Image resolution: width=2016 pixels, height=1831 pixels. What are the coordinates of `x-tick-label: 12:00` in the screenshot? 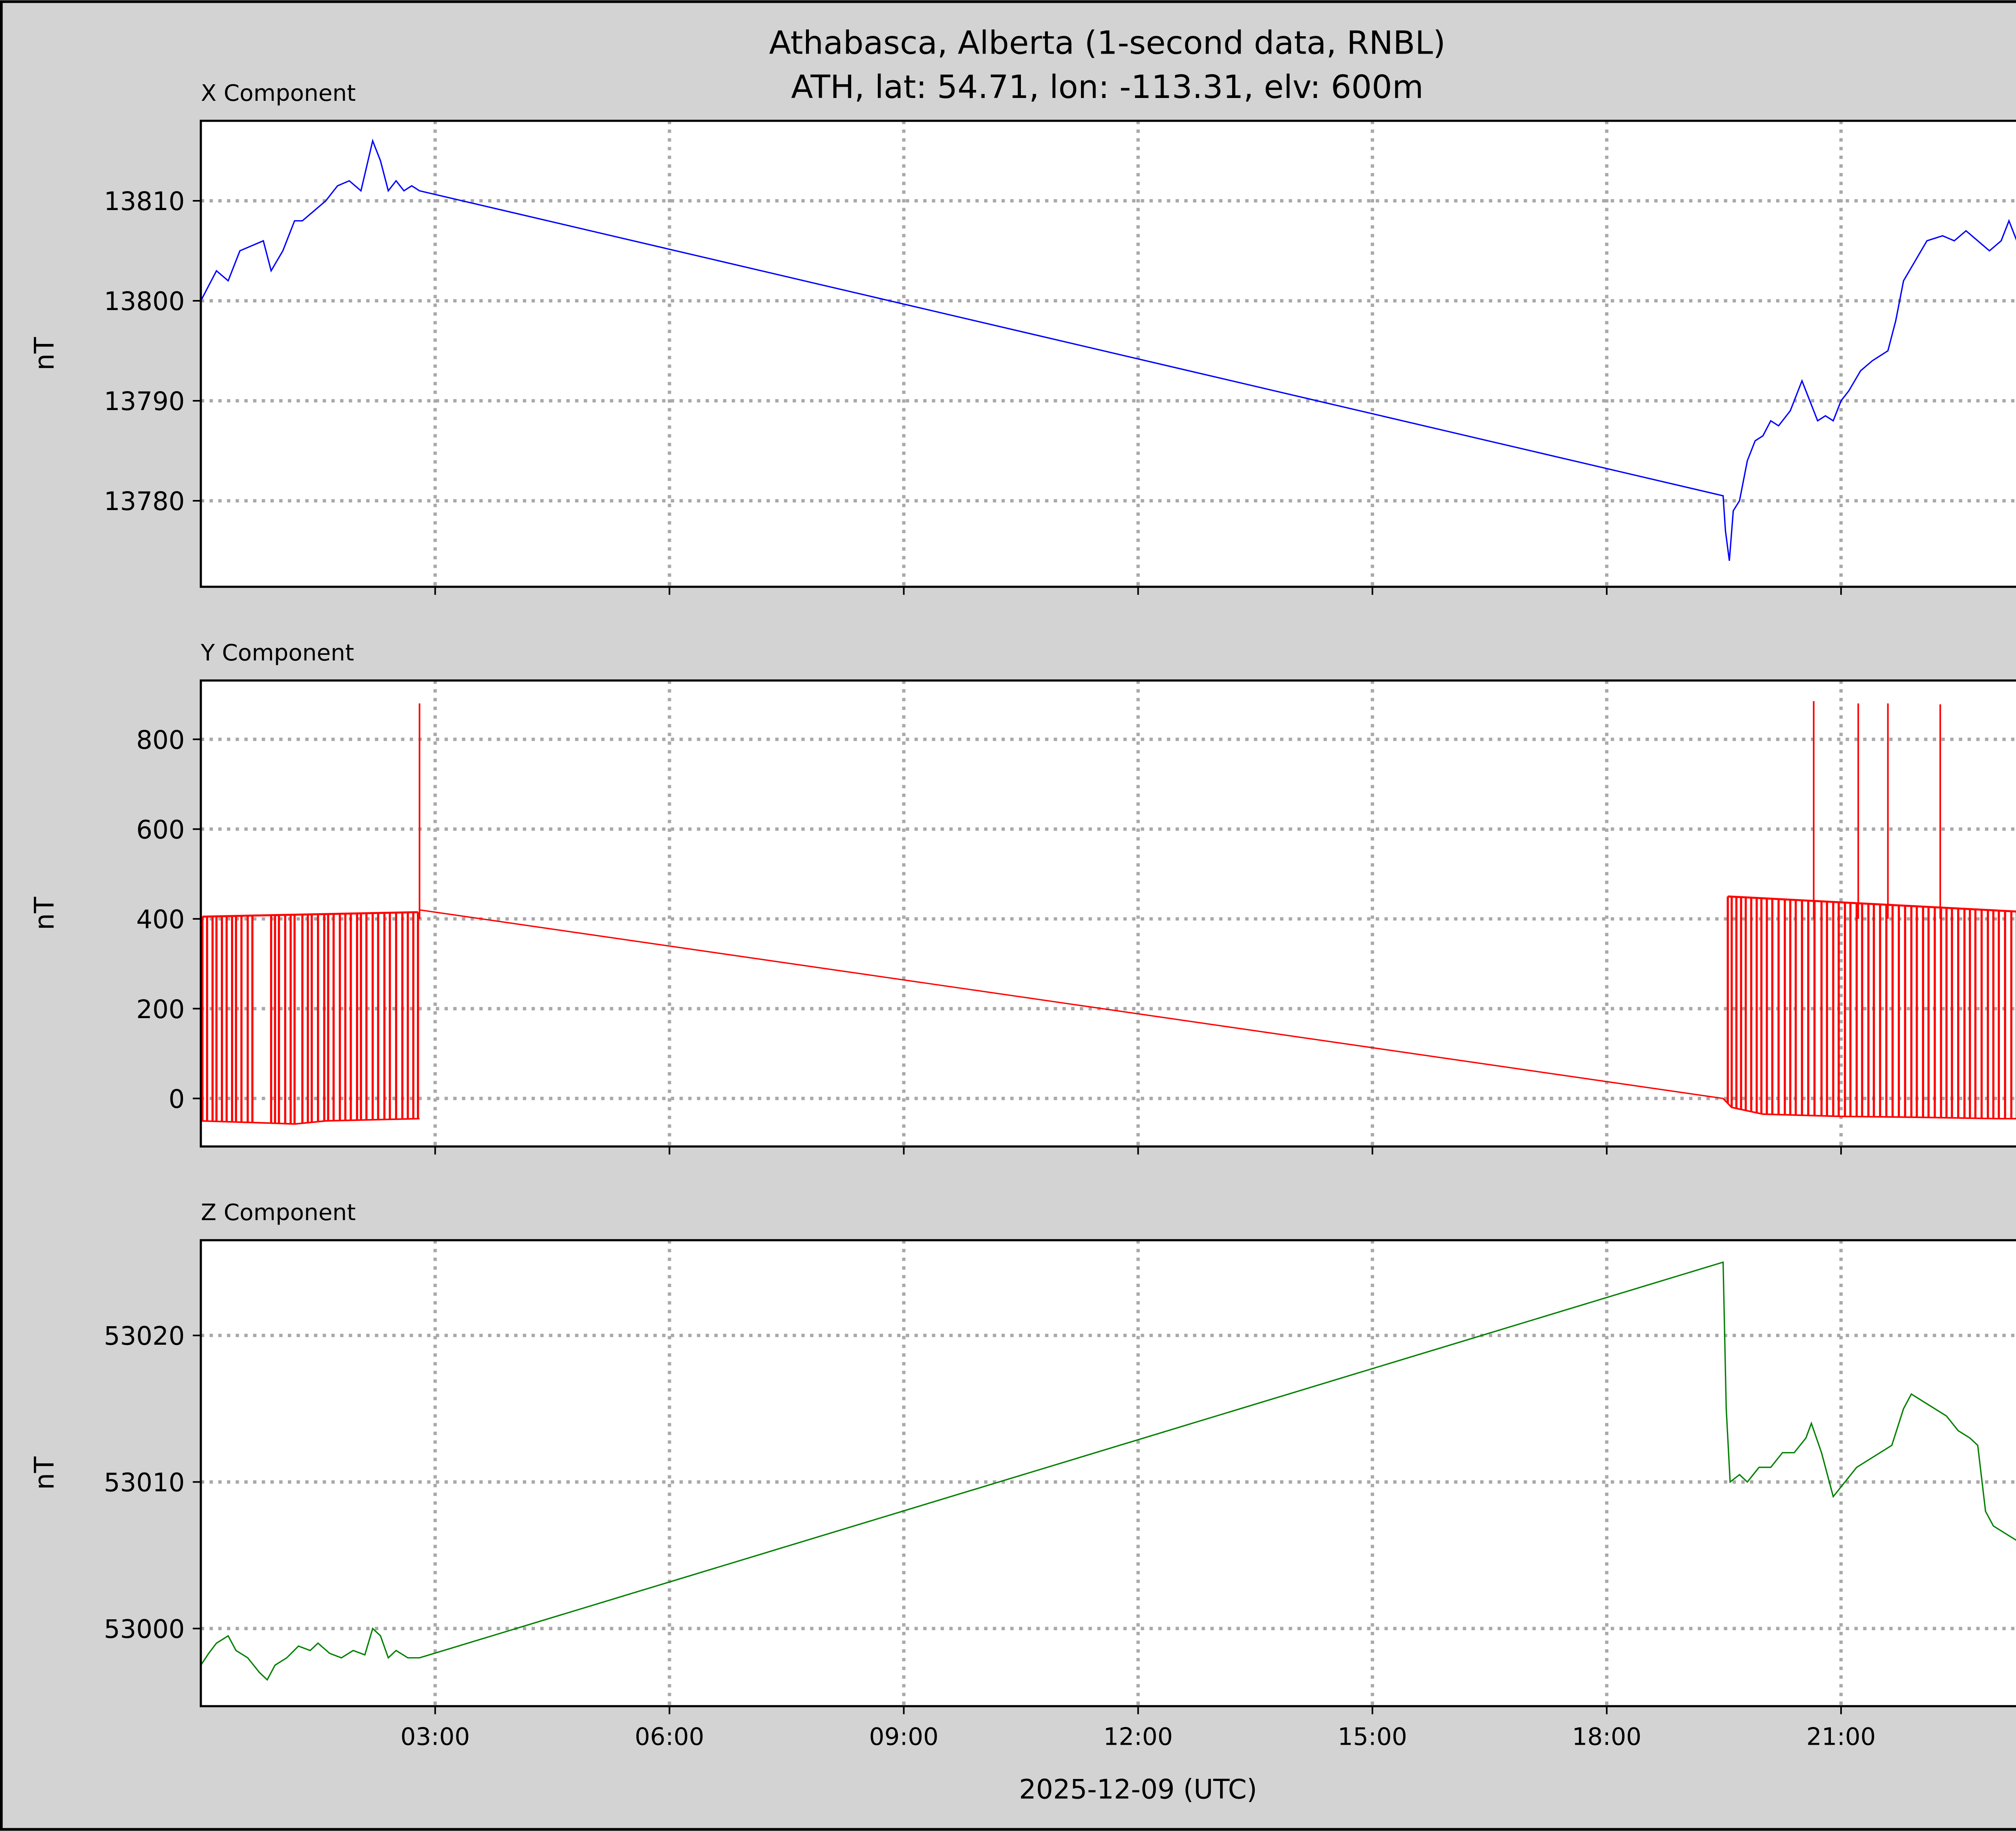 It's located at (1138, 1737).